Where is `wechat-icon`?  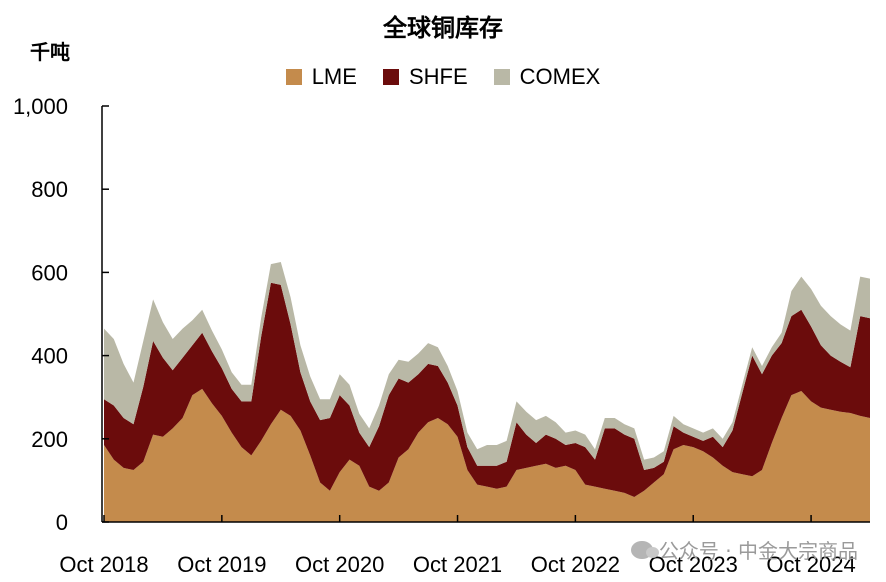
wechat-icon is located at coordinates (644, 549).